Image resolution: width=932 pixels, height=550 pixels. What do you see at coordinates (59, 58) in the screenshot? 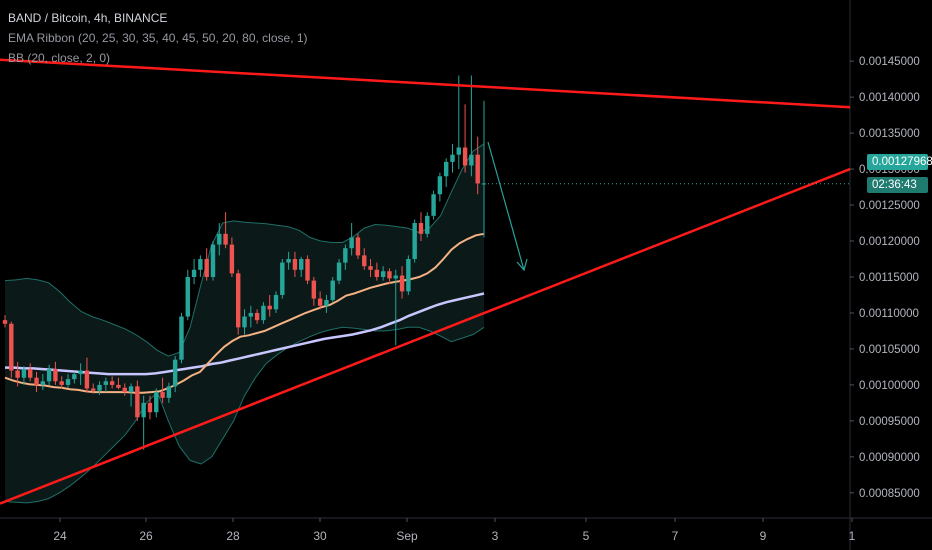
I see `bollinger-legend: BB (20, close, 2, 0)` at bounding box center [59, 58].